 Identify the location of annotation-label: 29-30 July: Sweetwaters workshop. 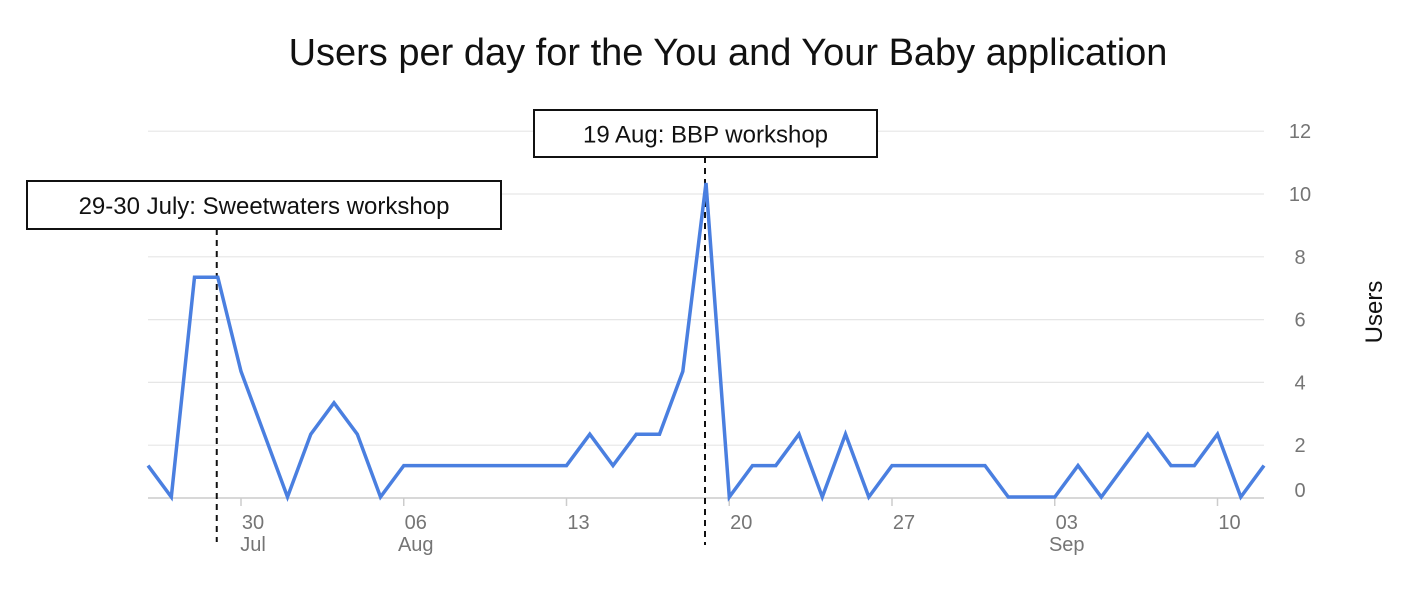
(264, 206).